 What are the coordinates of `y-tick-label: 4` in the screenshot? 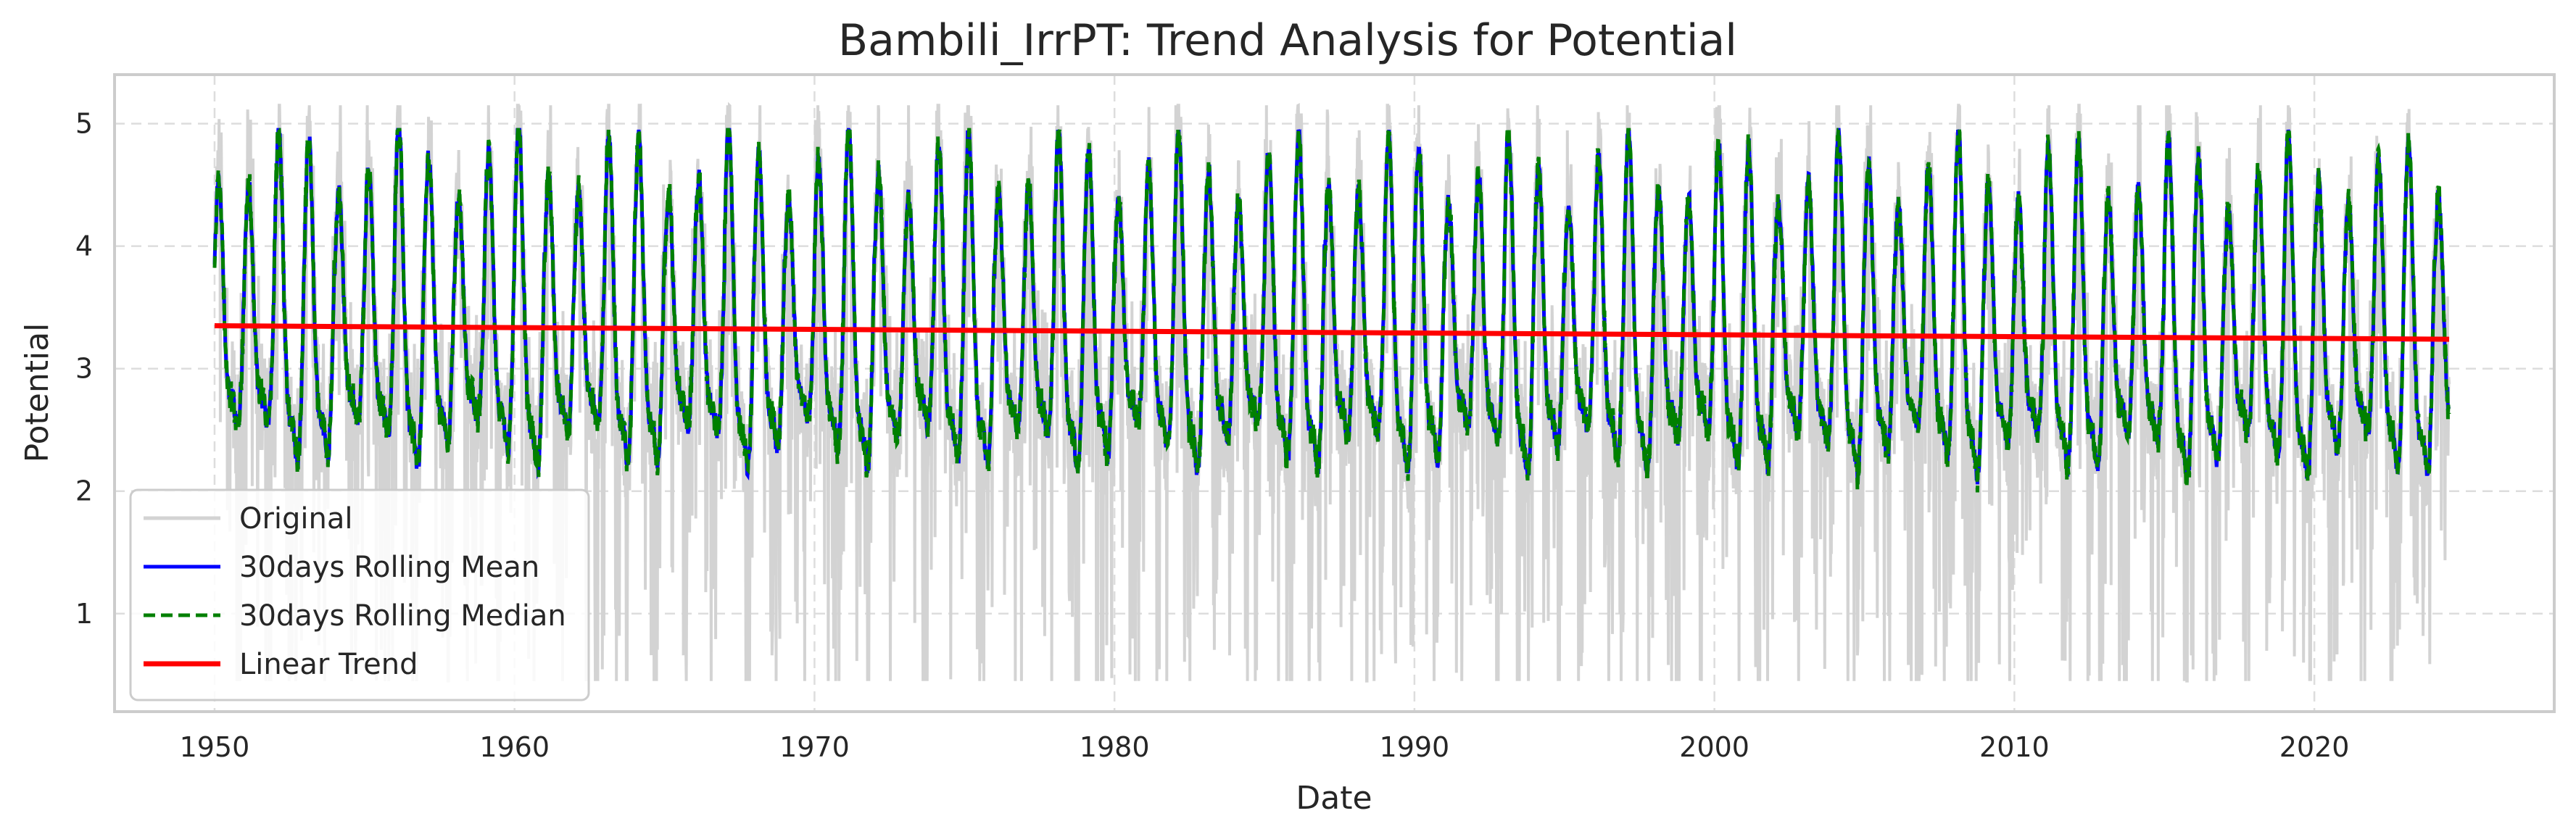 It's located at (84, 246).